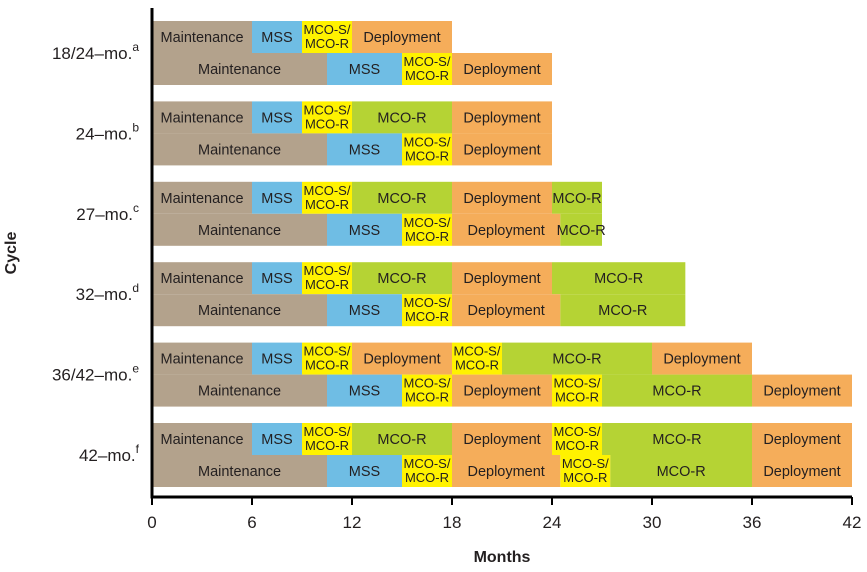 This screenshot has width=867, height=572. What do you see at coordinates (151, 522) in the screenshot?
I see `x-tick-label: 0` at bounding box center [151, 522].